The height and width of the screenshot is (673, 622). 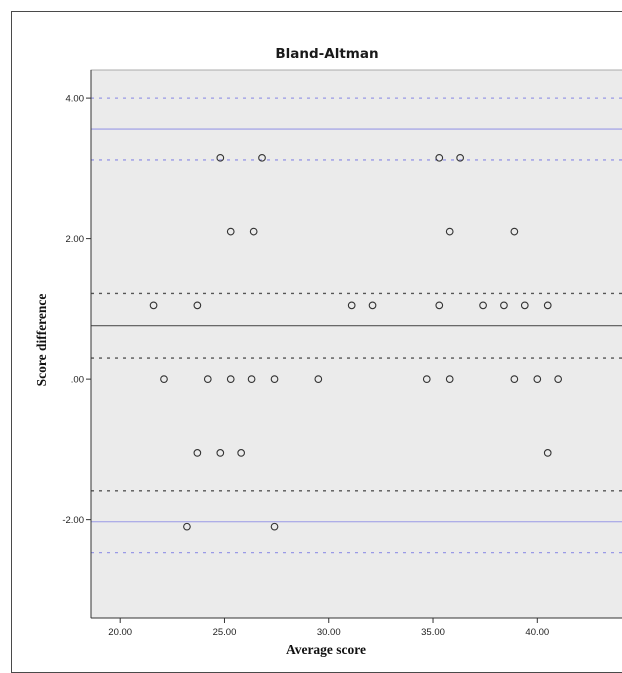 What do you see at coordinates (225, 632) in the screenshot?
I see `x-tick-label-1: 25.00` at bounding box center [225, 632].